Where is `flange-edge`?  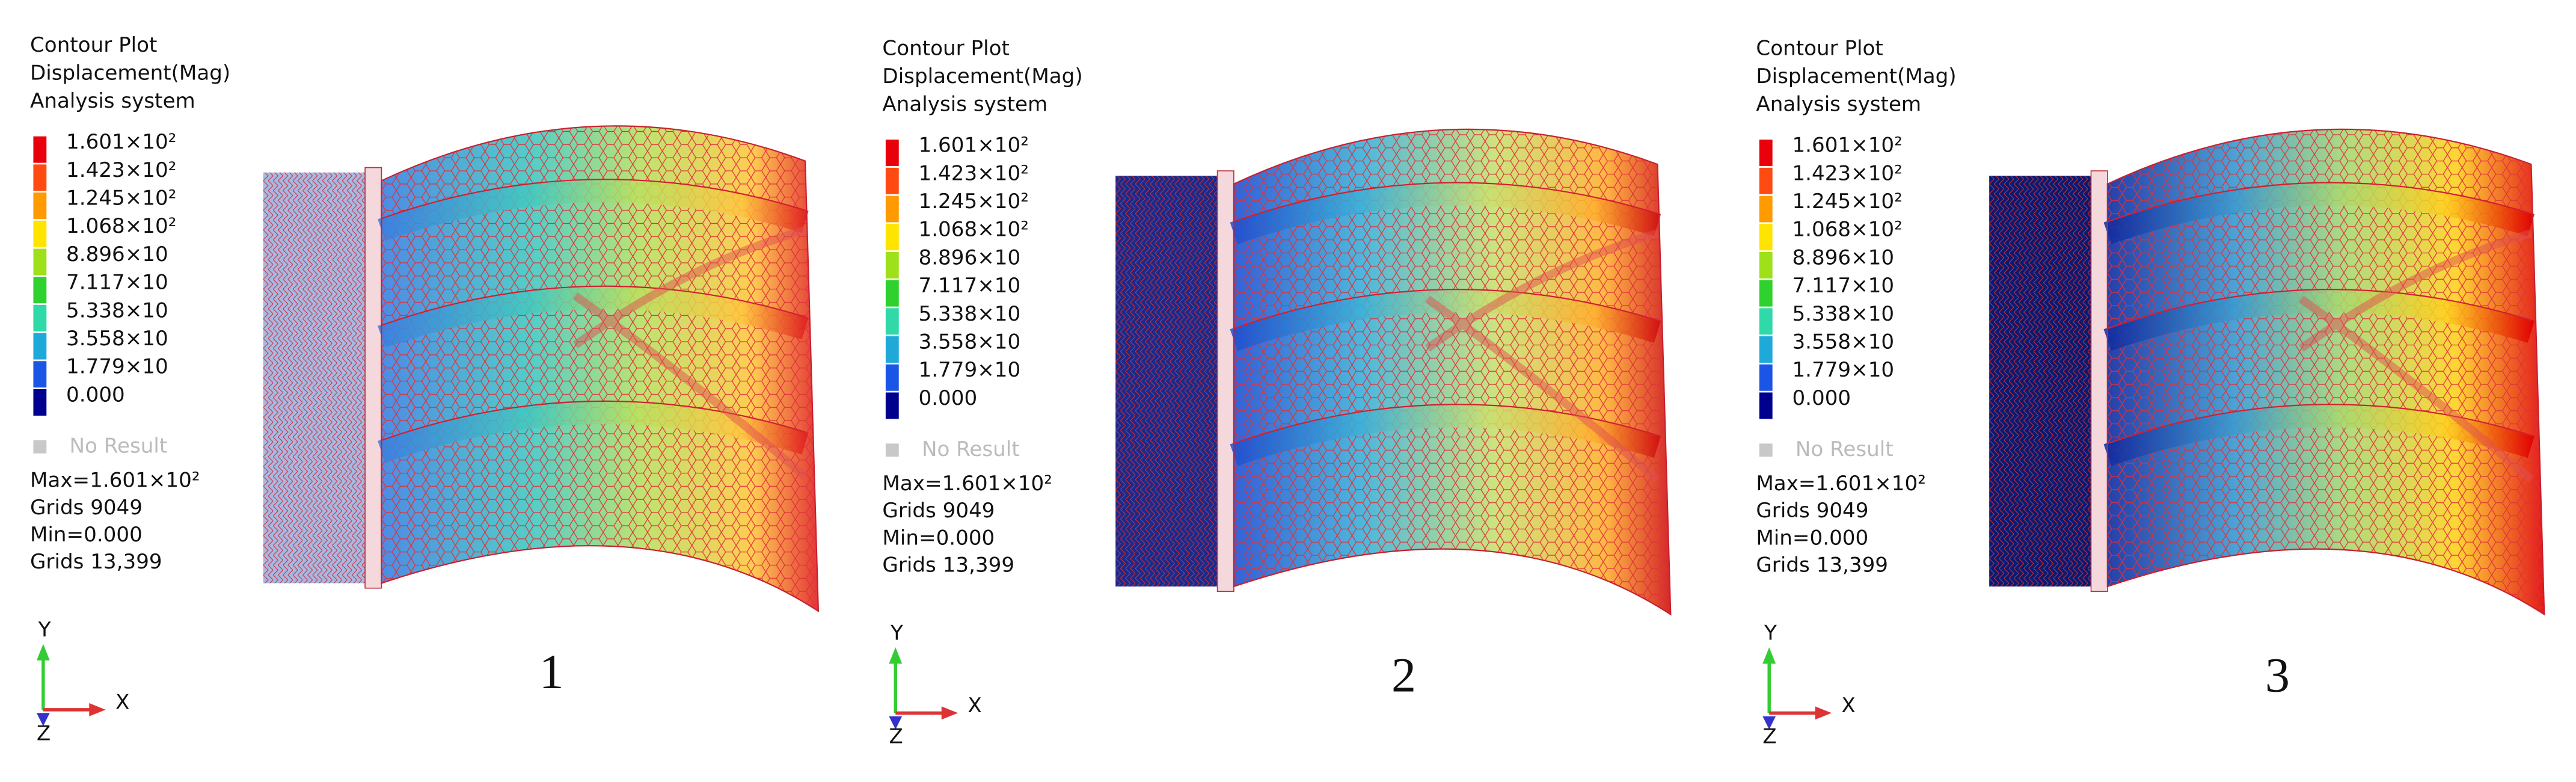 flange-edge is located at coordinates (2099, 381).